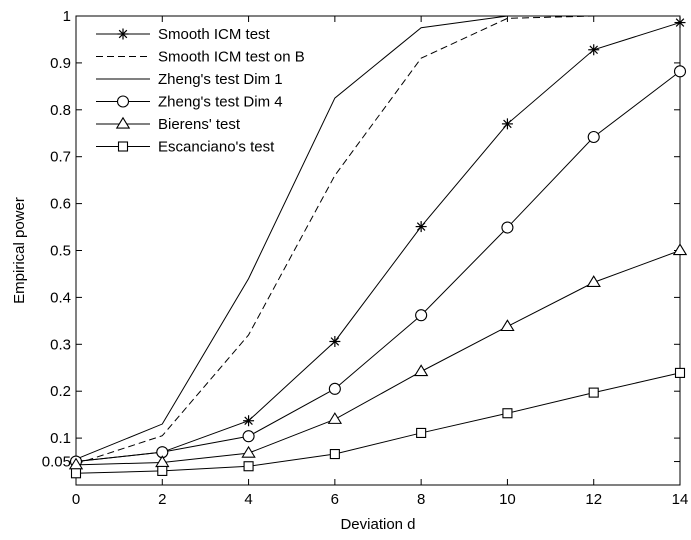 This screenshot has width=691, height=540. I want to click on x-tick-label: 0, so click(76, 499).